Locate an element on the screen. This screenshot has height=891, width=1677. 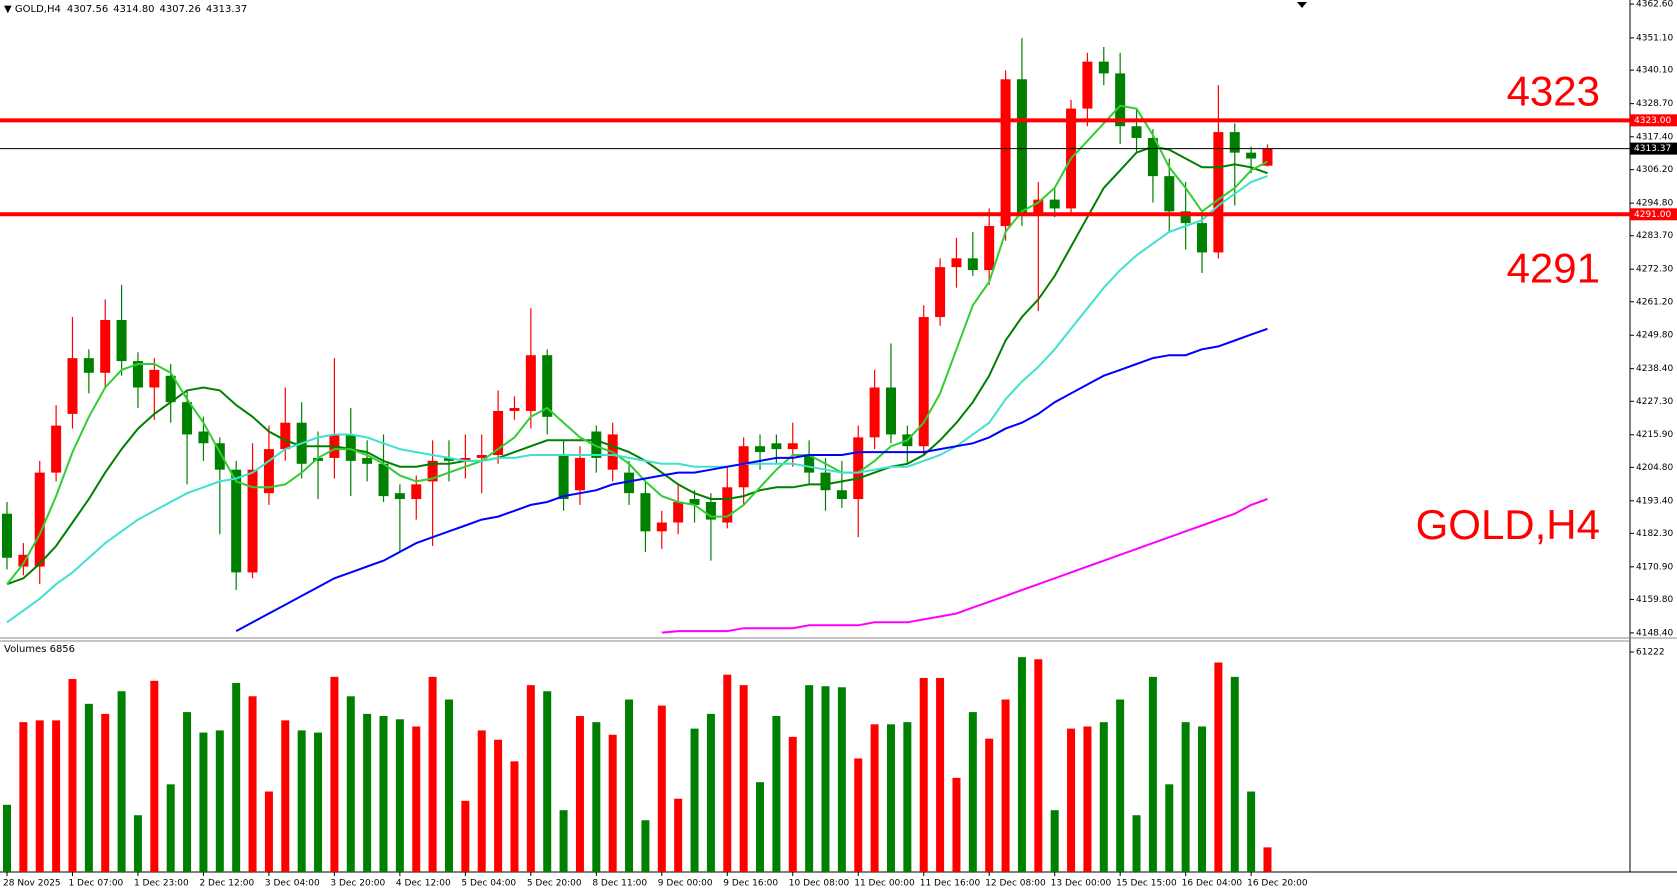
x-tick-label: 3 Dec 20:00 is located at coordinates (357, 884).